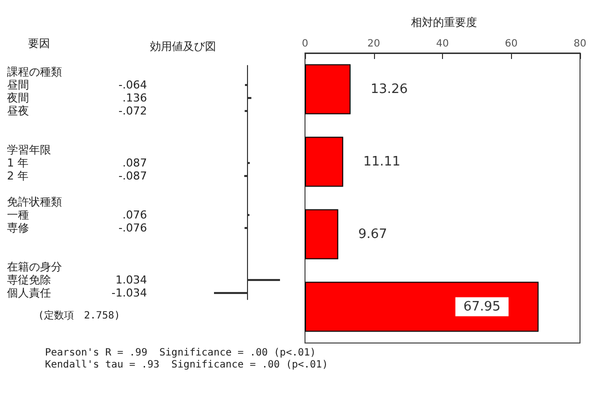 Image resolution: width=598 pixels, height=401 pixels. What do you see at coordinates (305, 44) in the screenshot?
I see `x-tick-label: 0` at bounding box center [305, 44].